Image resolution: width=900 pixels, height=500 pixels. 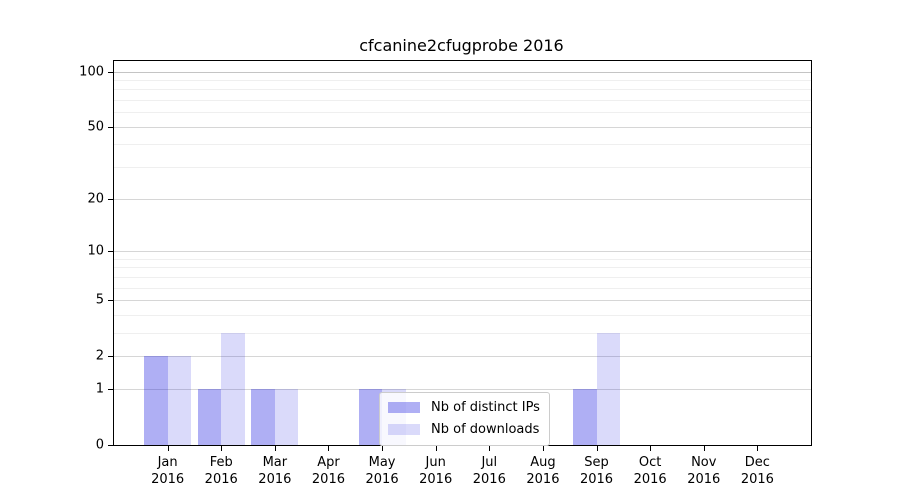 What do you see at coordinates (95, 127) in the screenshot?
I see `y-tick-label: 50` at bounding box center [95, 127].